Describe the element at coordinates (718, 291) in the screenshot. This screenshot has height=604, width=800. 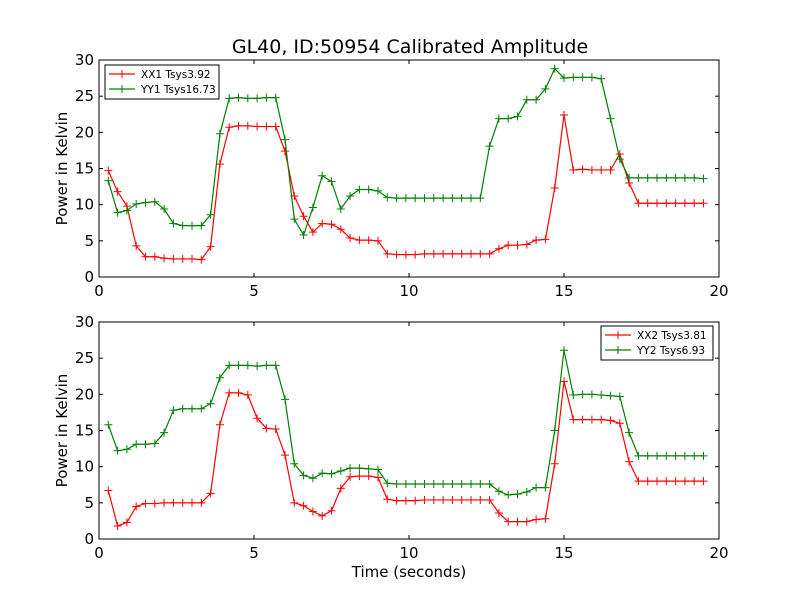
I see `top-x-tick-label: 20` at that location.